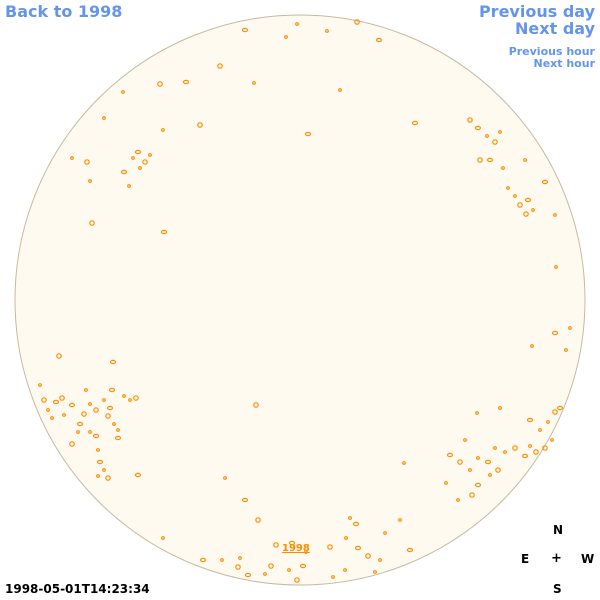  Describe the element at coordinates (77, 589) in the screenshot. I see `observation-timestamp: 1998-05-01T14:23:34` at that location.